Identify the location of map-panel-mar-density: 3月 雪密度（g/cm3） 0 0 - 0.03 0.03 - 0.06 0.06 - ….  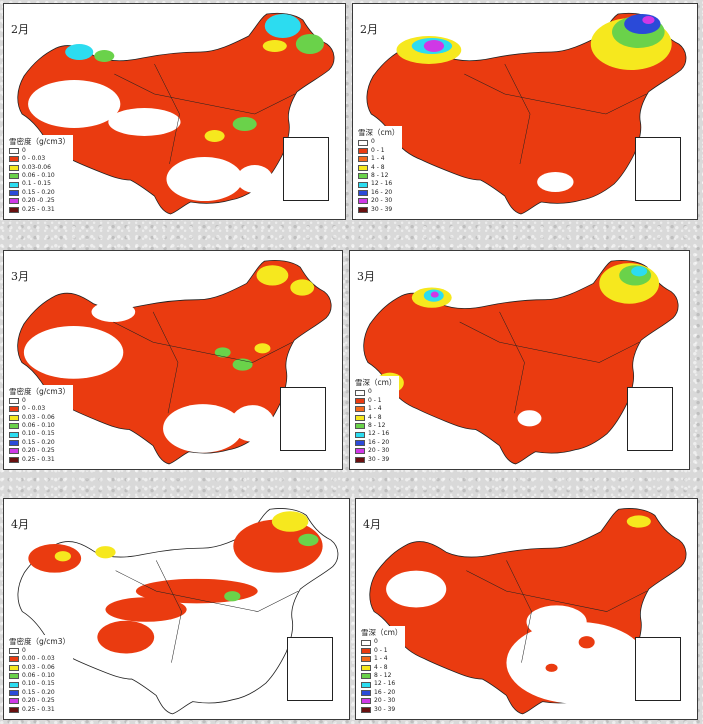
(173, 360).